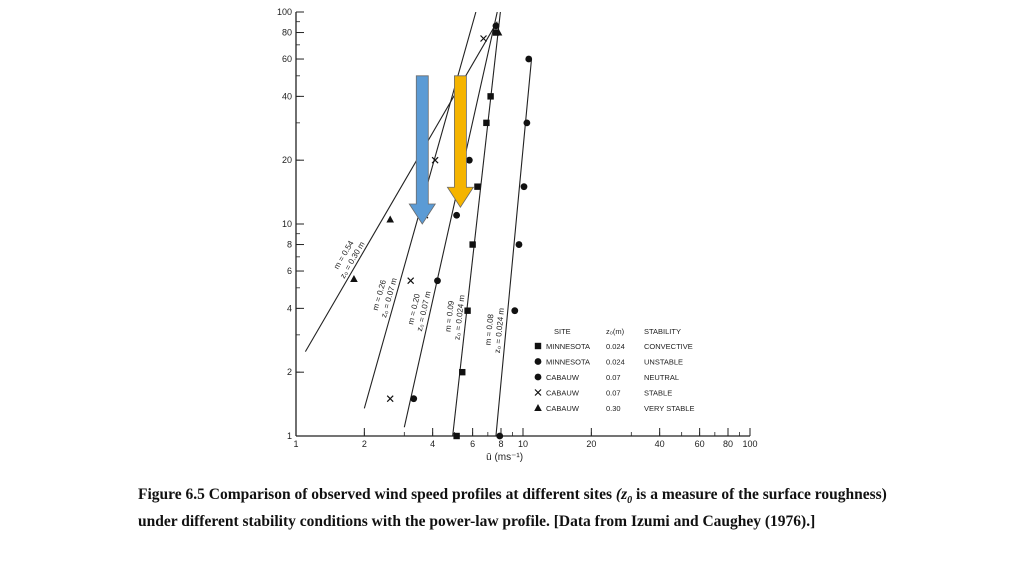 Image resolution: width=1024 pixels, height=576 pixels. What do you see at coordinates (422, 150) in the screenshot?
I see `blue-arrow` at bounding box center [422, 150].